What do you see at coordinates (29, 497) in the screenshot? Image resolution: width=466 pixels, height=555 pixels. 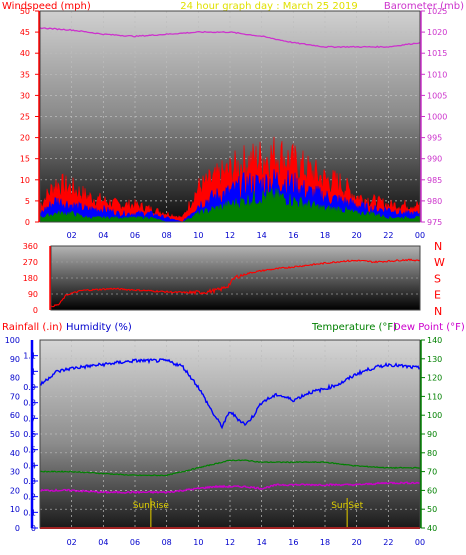 I see `rainfall-tick-label: 0.2` at bounding box center [29, 497].